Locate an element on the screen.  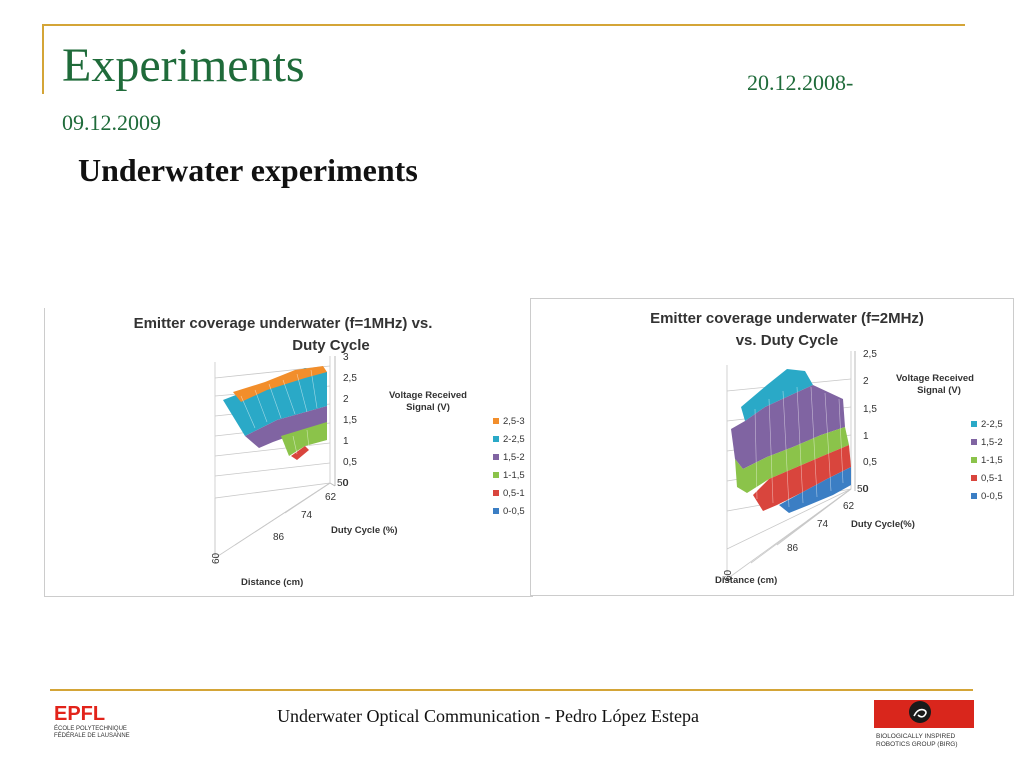
chart-title-line1: Emitter coverage underwater (f=2MHz) is located at coordinates (787, 318).